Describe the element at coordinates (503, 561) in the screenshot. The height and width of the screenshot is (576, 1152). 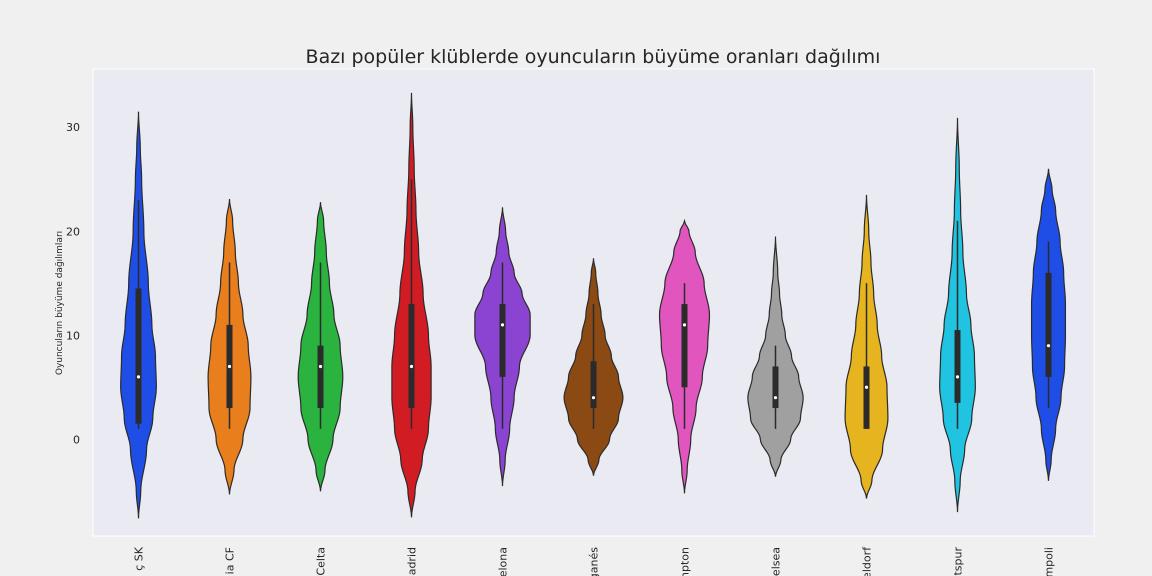
I see `x-tick-label: elona` at that location.